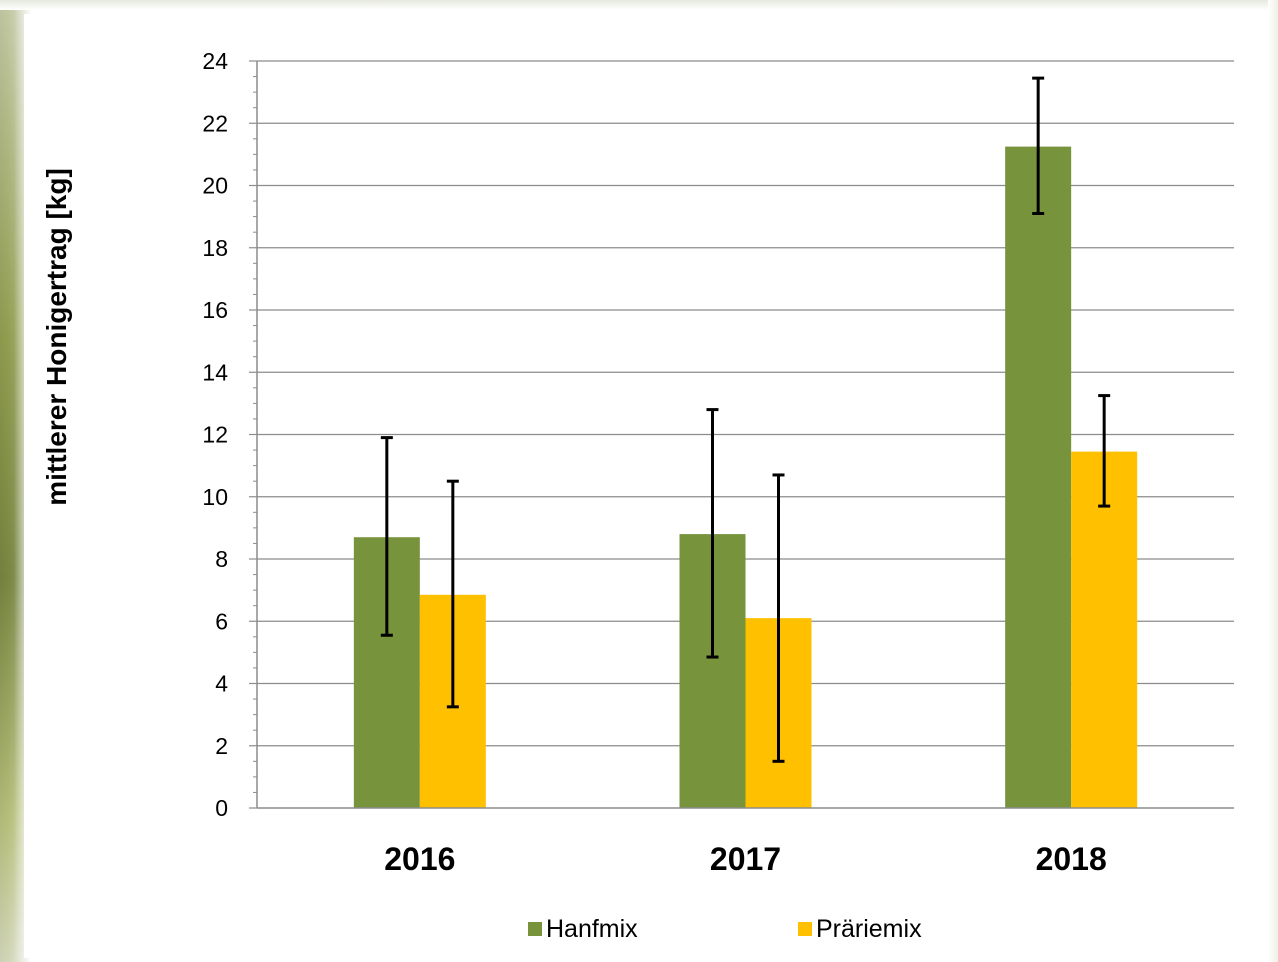 This screenshot has height=962, width=1278. I want to click on legend-label-praeriemix: Präriemix, so click(869, 929).